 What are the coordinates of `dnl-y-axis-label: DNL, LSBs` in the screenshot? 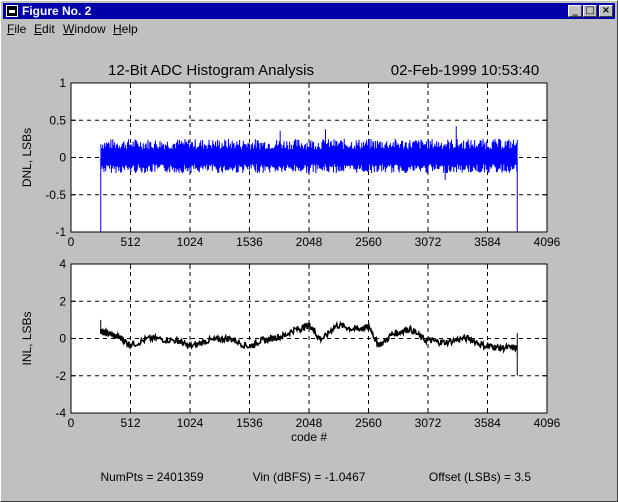 It's located at (27, 157).